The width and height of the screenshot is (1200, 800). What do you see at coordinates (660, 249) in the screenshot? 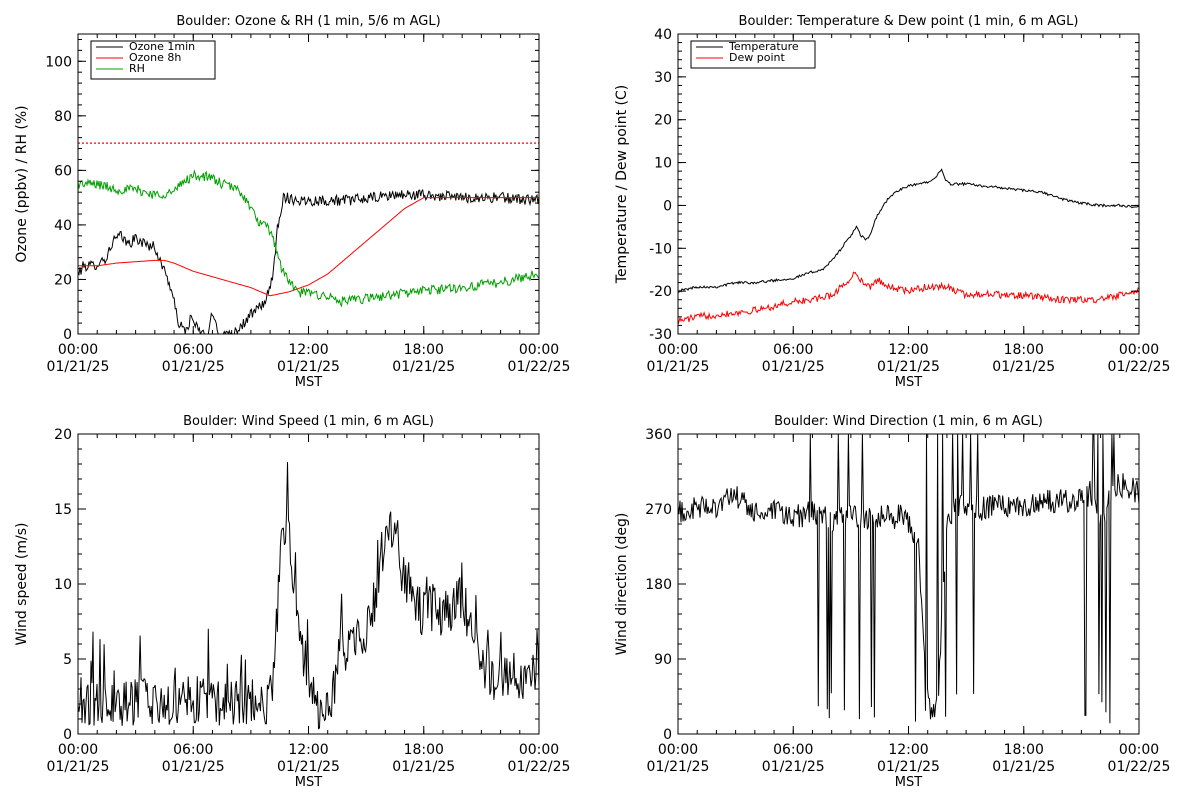
I see `y-tick-label: -10` at bounding box center [660, 249].